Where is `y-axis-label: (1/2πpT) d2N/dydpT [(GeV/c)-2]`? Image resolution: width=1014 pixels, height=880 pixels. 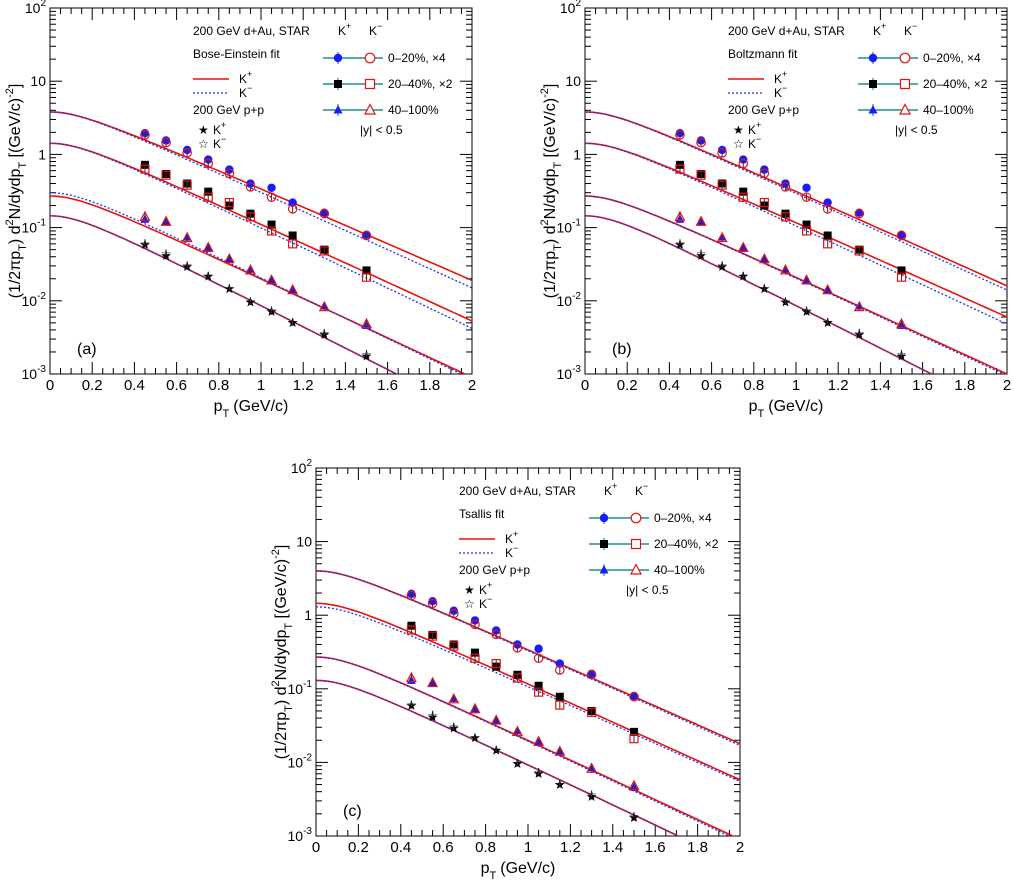
y-axis-label: (1/2πpT) d2N/dydpT [(GeV/c)-2] is located at coordinates (551, 191).